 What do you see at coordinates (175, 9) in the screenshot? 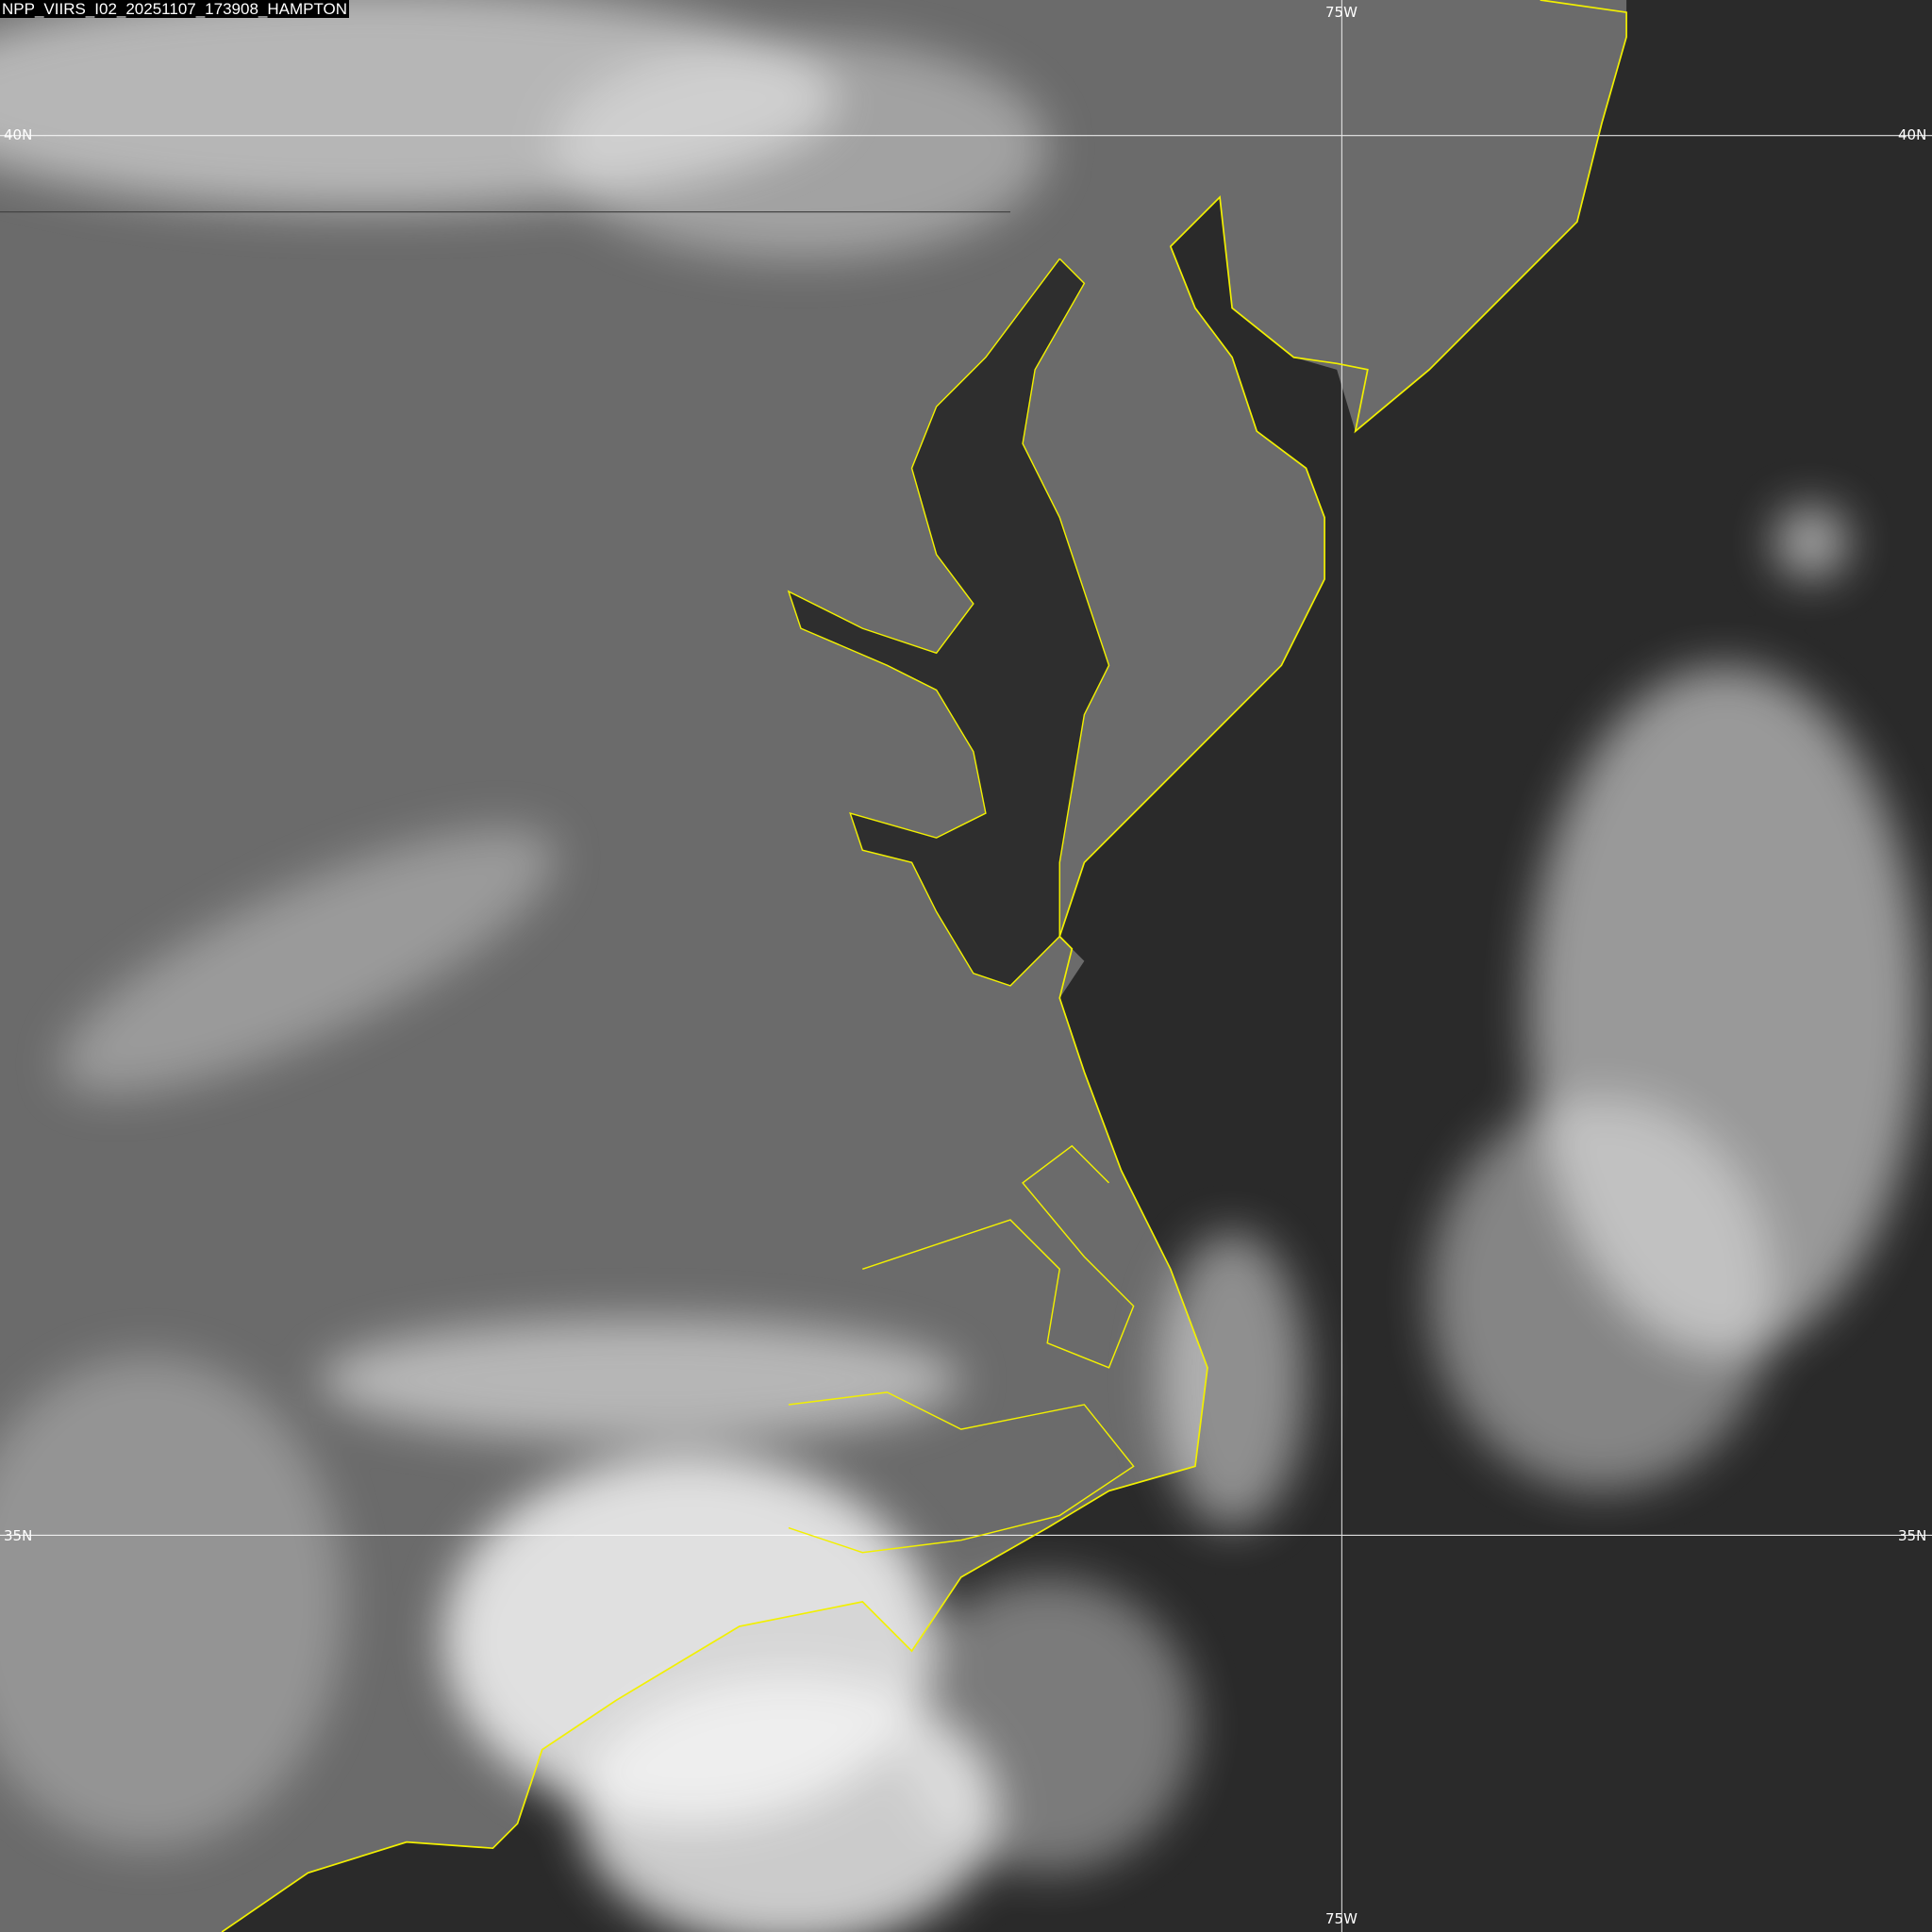
I see `image-label: NPP_VIIRS_I02_20251107_173908_HAMPTON` at bounding box center [175, 9].